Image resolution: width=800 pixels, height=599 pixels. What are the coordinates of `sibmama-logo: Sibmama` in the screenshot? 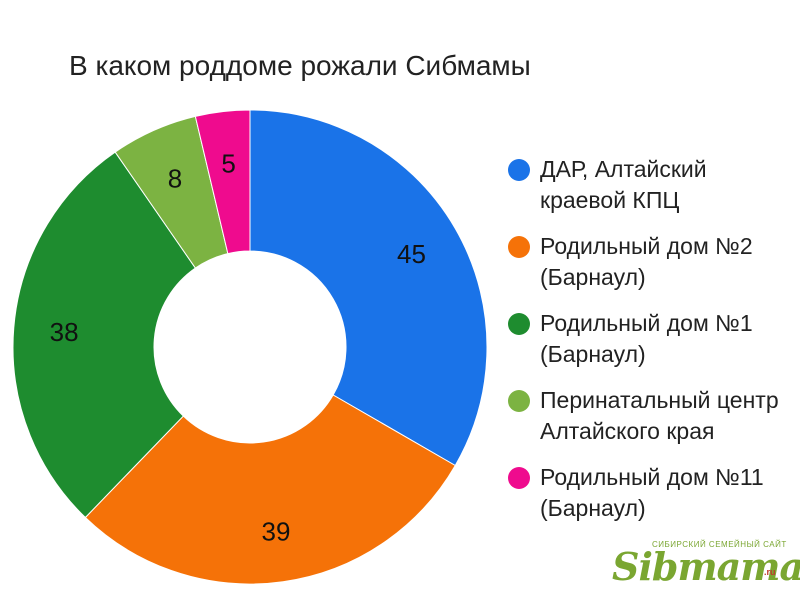 It's located at (706, 566).